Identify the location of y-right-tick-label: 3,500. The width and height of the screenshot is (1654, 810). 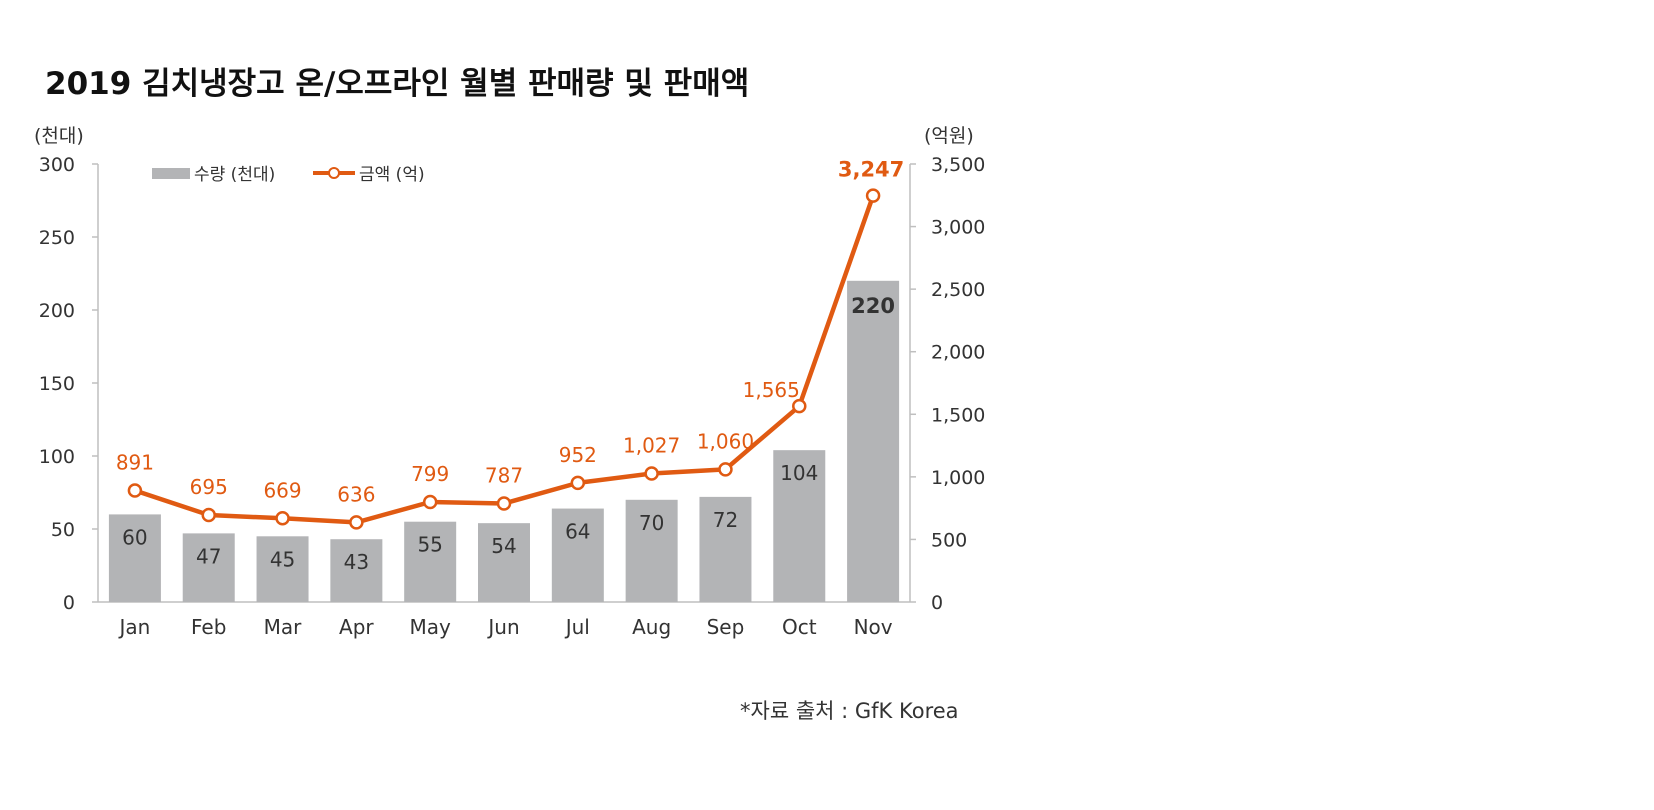
(958, 165).